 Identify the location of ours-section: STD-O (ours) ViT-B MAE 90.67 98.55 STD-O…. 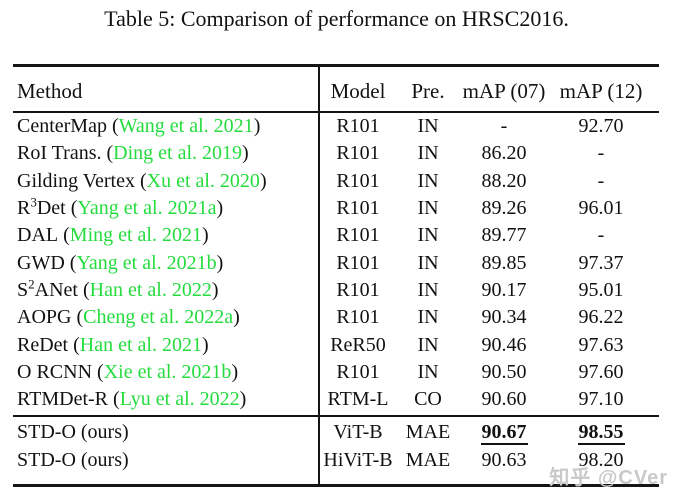
(334, 446).